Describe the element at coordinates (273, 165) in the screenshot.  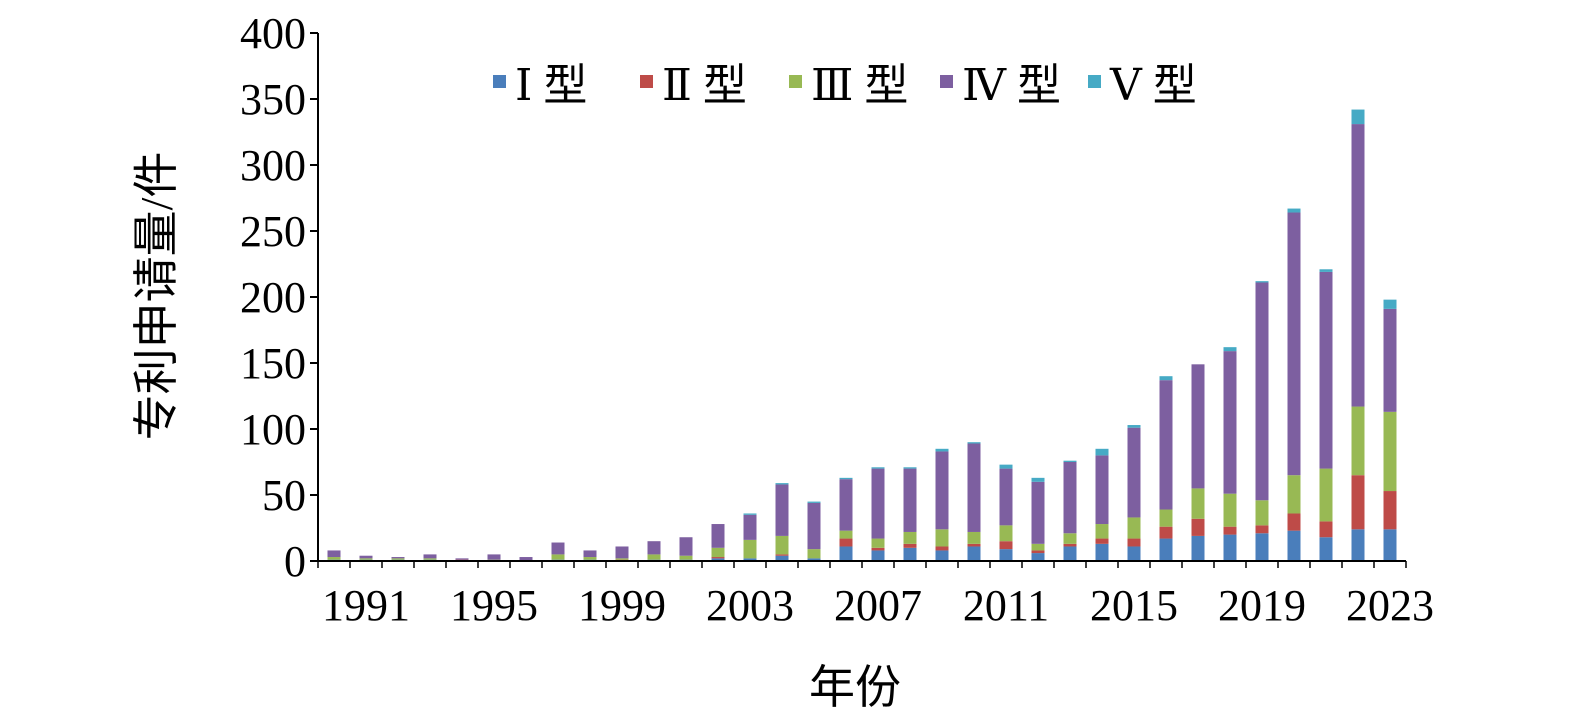
I see `y-tick-label: 300` at that location.